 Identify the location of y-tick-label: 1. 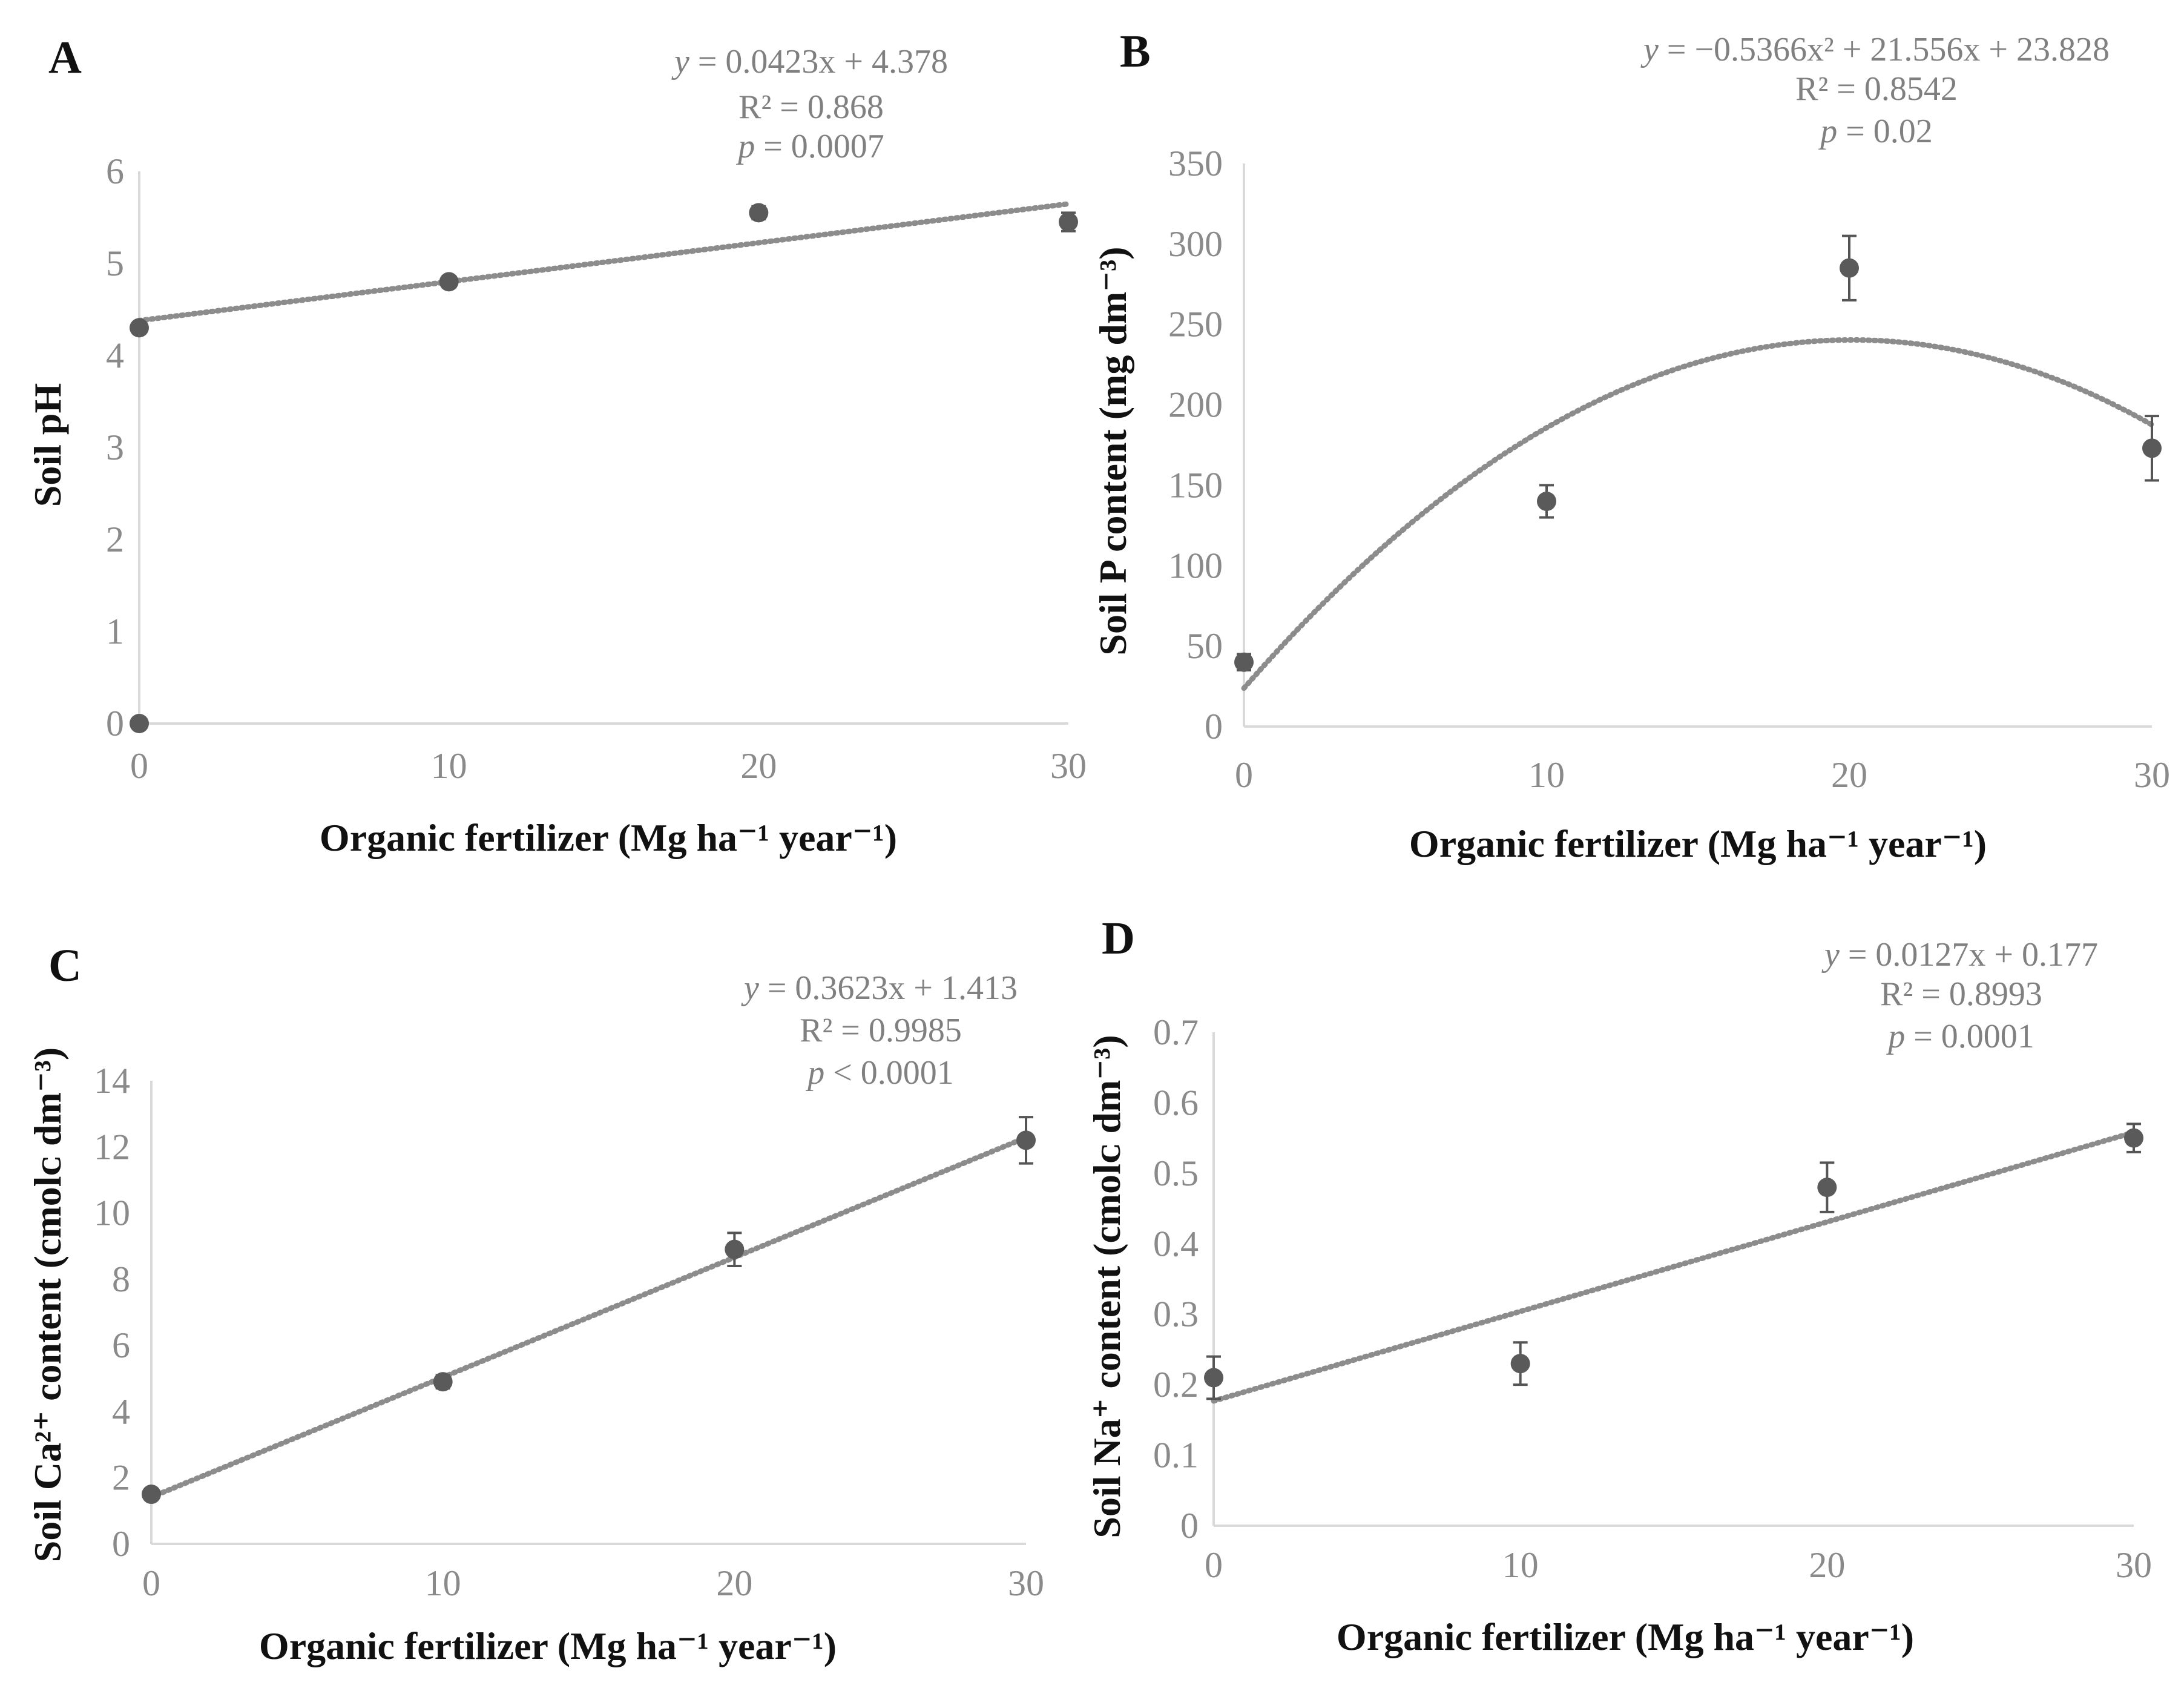
(115, 631).